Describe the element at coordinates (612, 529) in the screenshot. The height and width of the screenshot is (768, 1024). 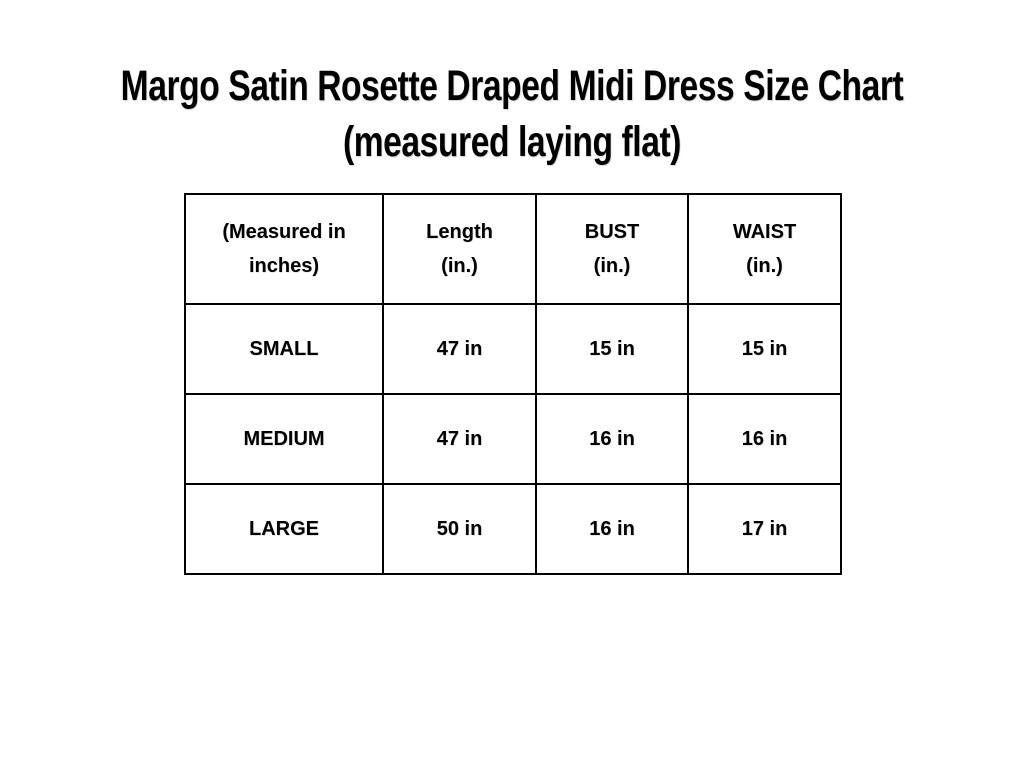
I see `cell-large-bust: 16 in` at that location.